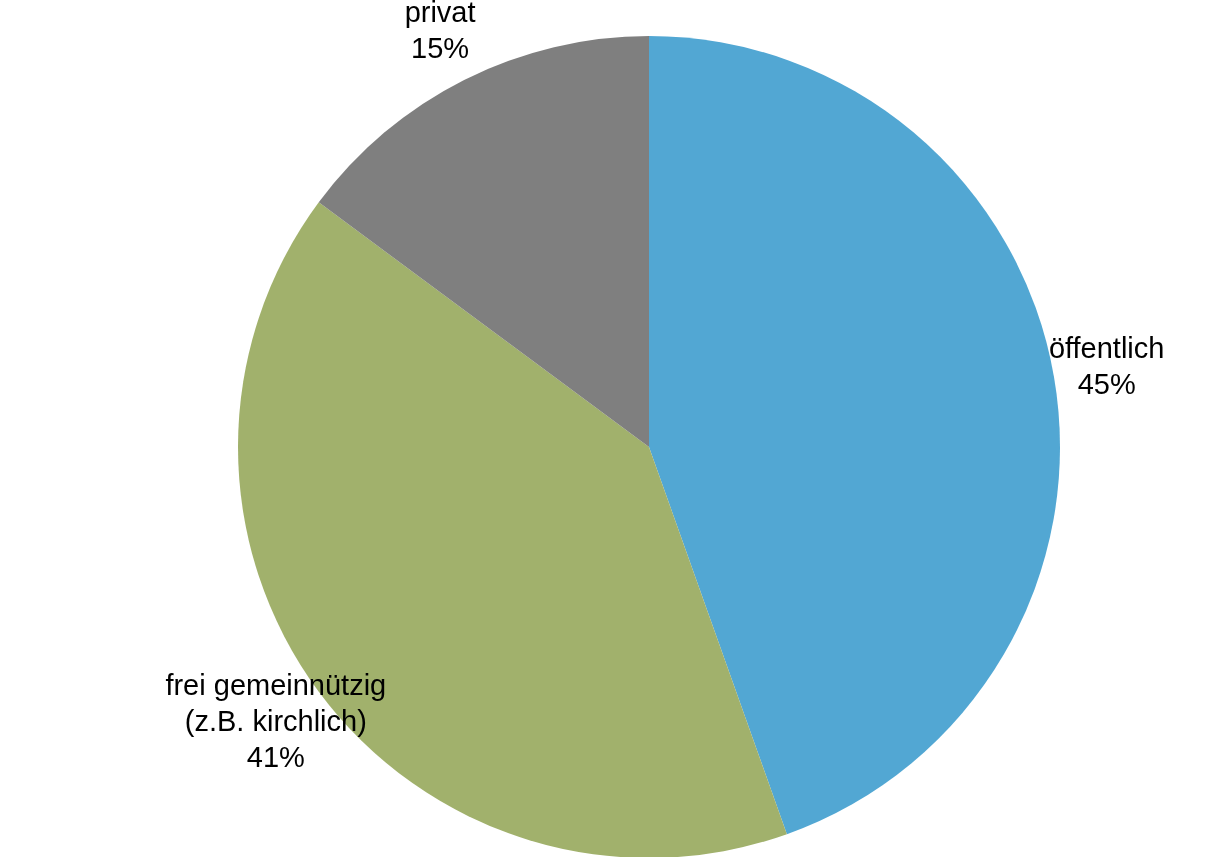 The width and height of the screenshot is (1228, 857). Describe the element at coordinates (440, 47) in the screenshot. I see `data-label: 15%` at that location.